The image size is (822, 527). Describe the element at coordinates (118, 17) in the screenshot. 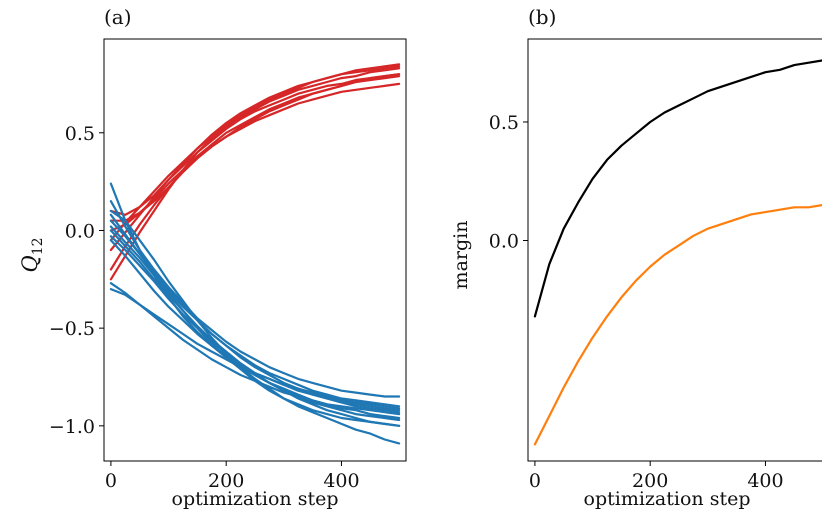

I see `panel-a-label: (a)` at that location.